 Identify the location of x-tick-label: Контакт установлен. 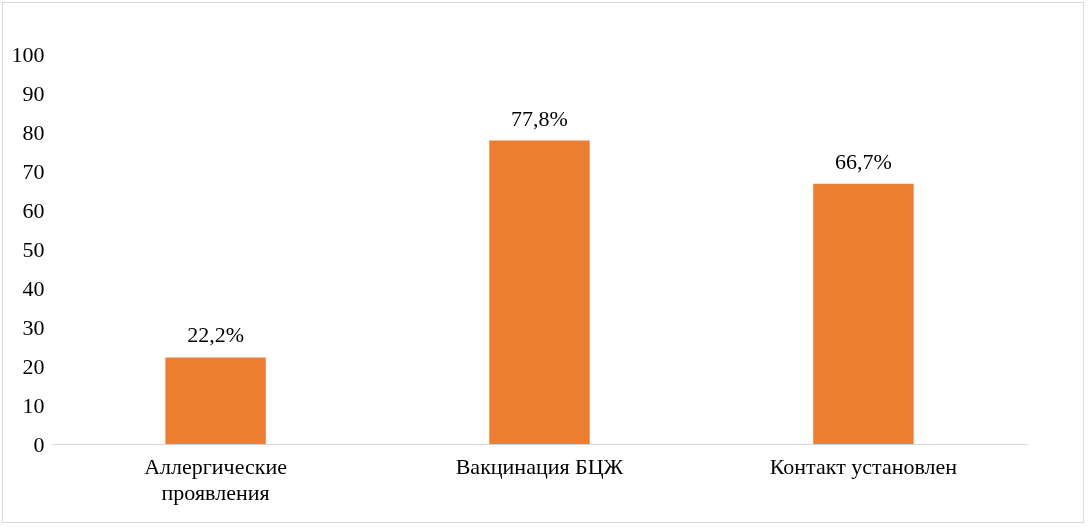
(863, 466).